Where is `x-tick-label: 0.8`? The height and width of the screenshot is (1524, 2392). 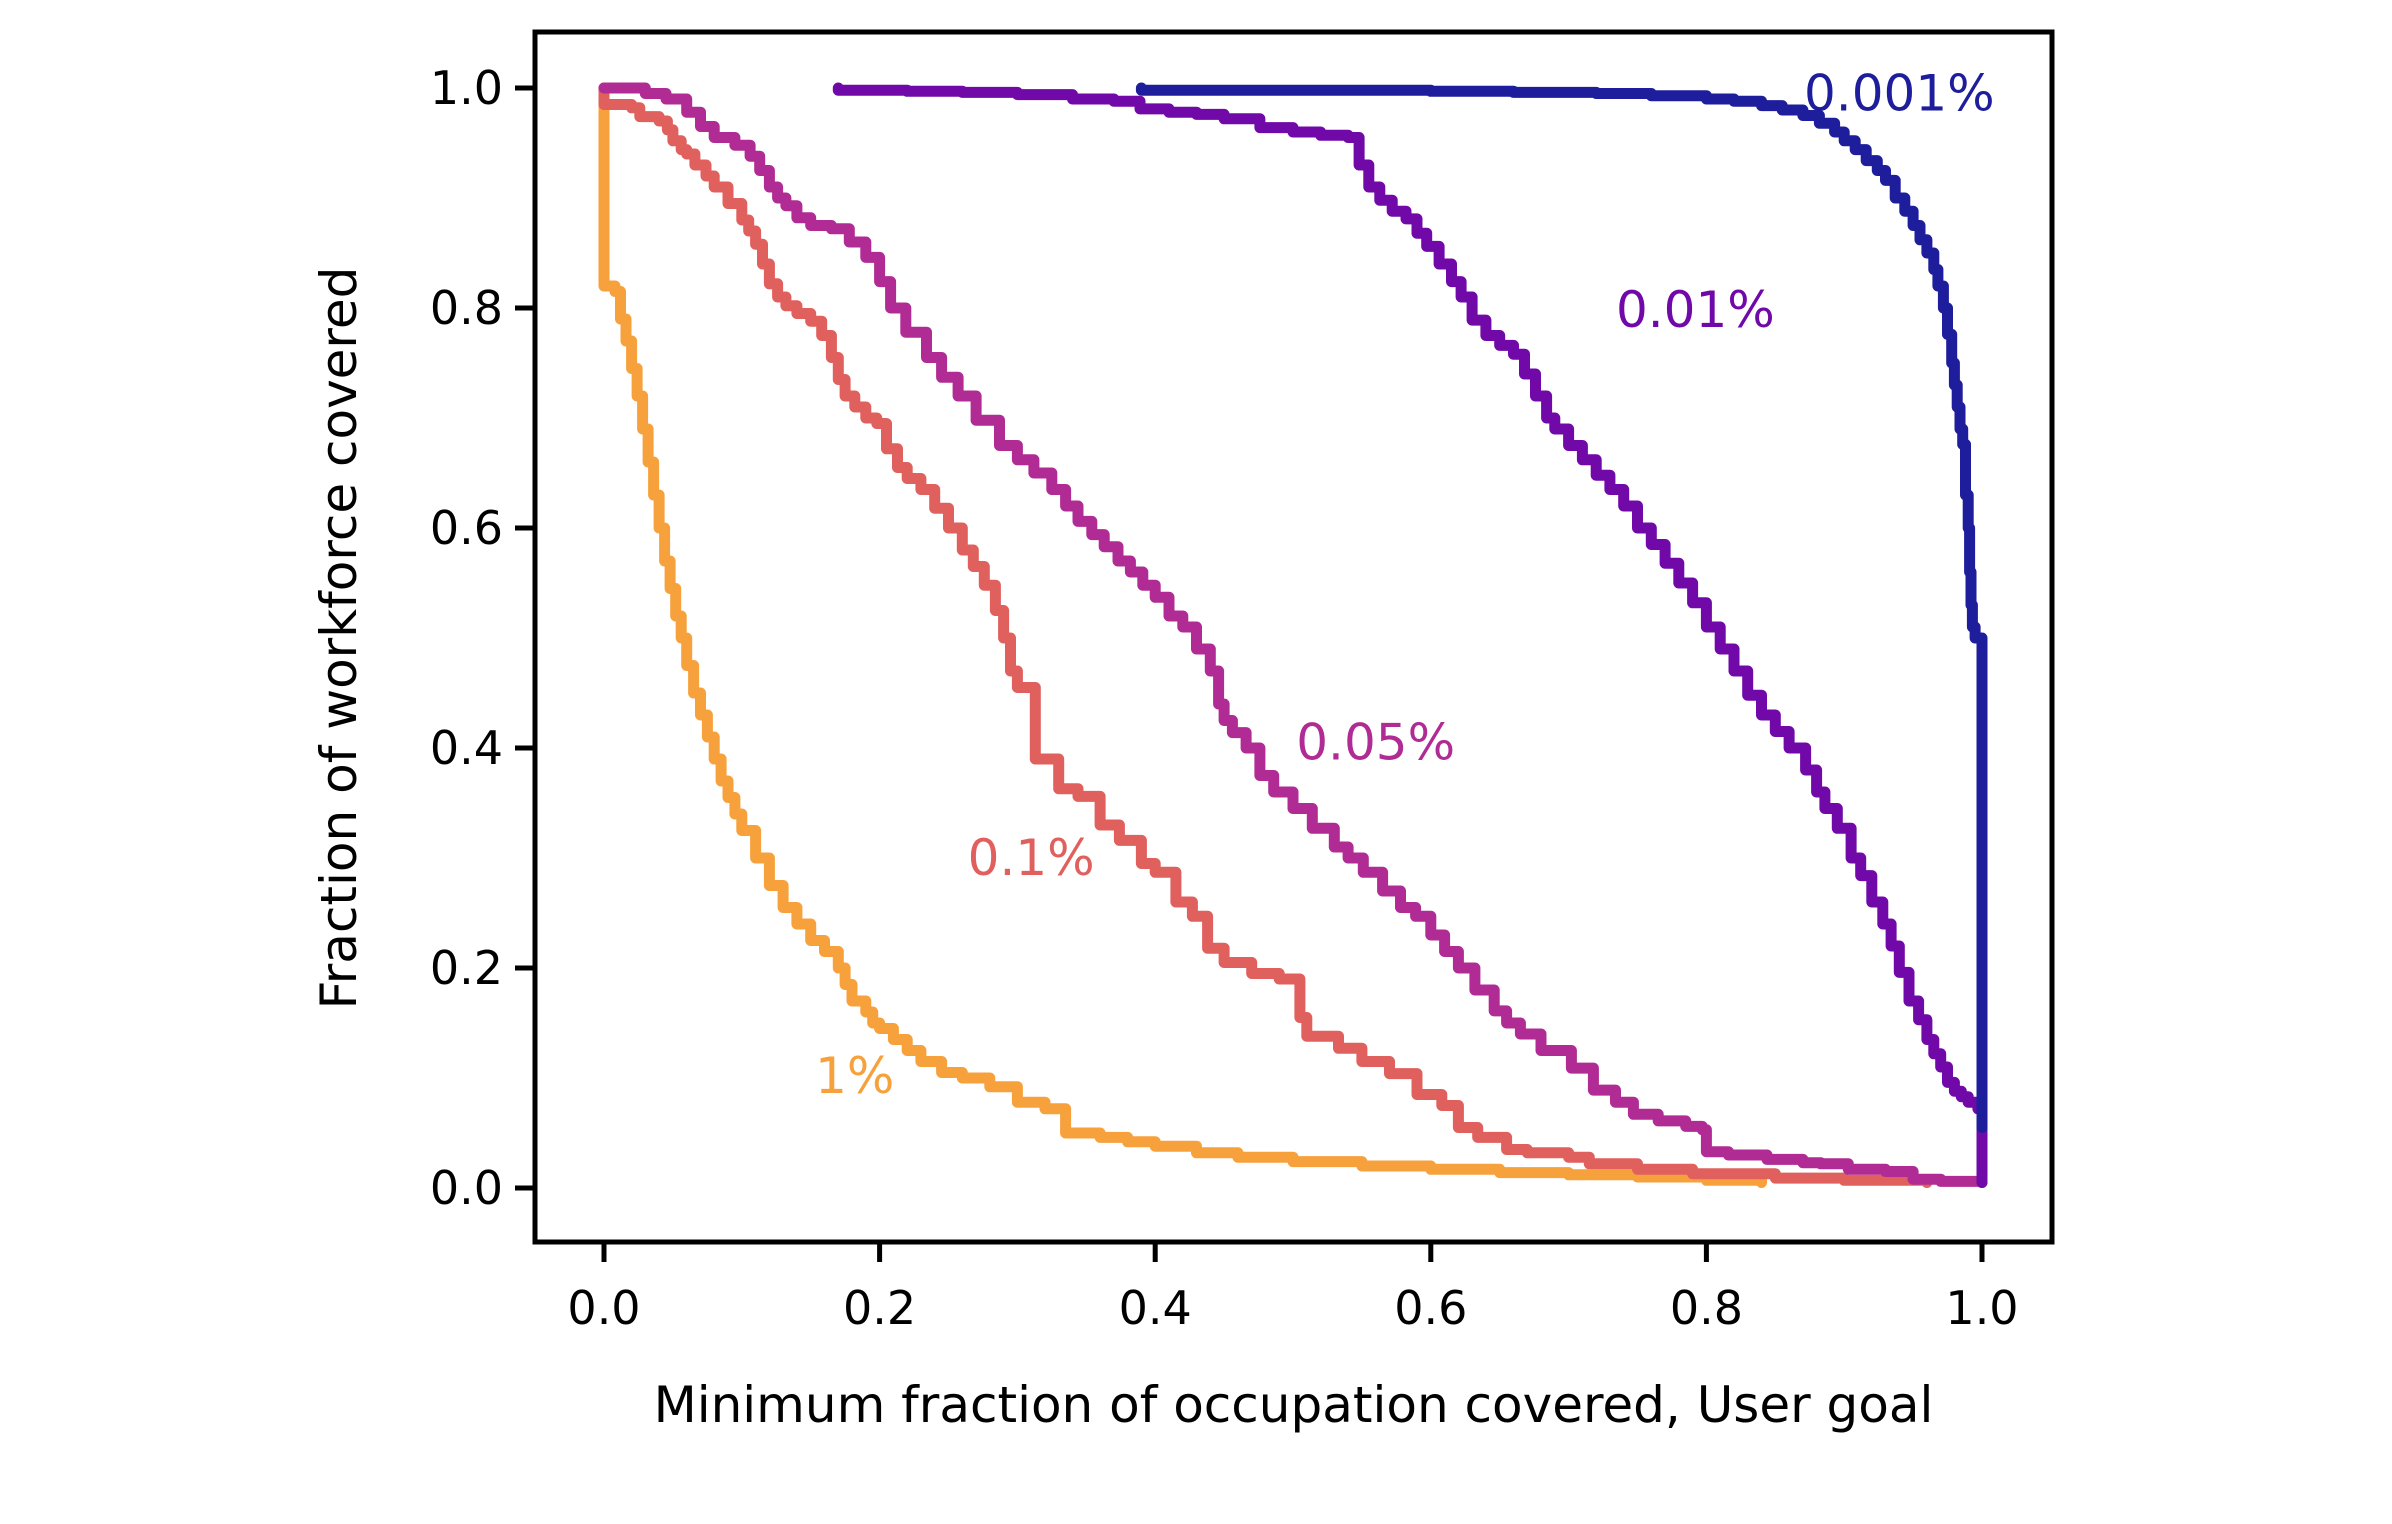
x-tick-label: 0.8 is located at coordinates (1706, 1308).